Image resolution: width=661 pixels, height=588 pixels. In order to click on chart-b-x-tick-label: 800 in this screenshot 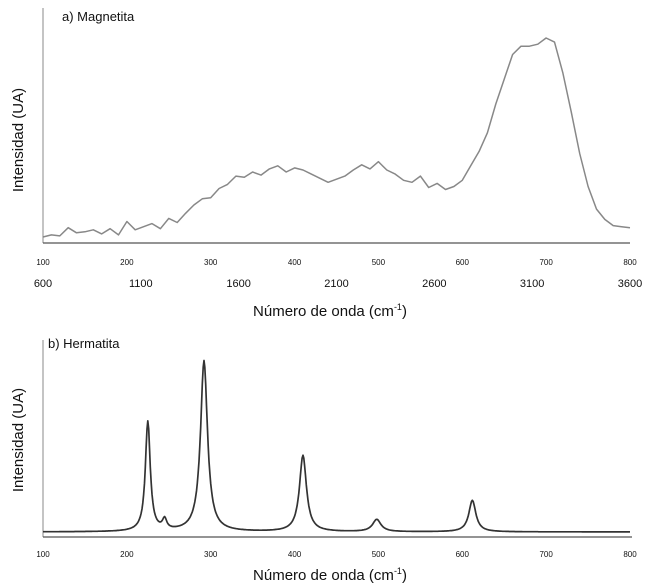, I will do `click(630, 554)`.